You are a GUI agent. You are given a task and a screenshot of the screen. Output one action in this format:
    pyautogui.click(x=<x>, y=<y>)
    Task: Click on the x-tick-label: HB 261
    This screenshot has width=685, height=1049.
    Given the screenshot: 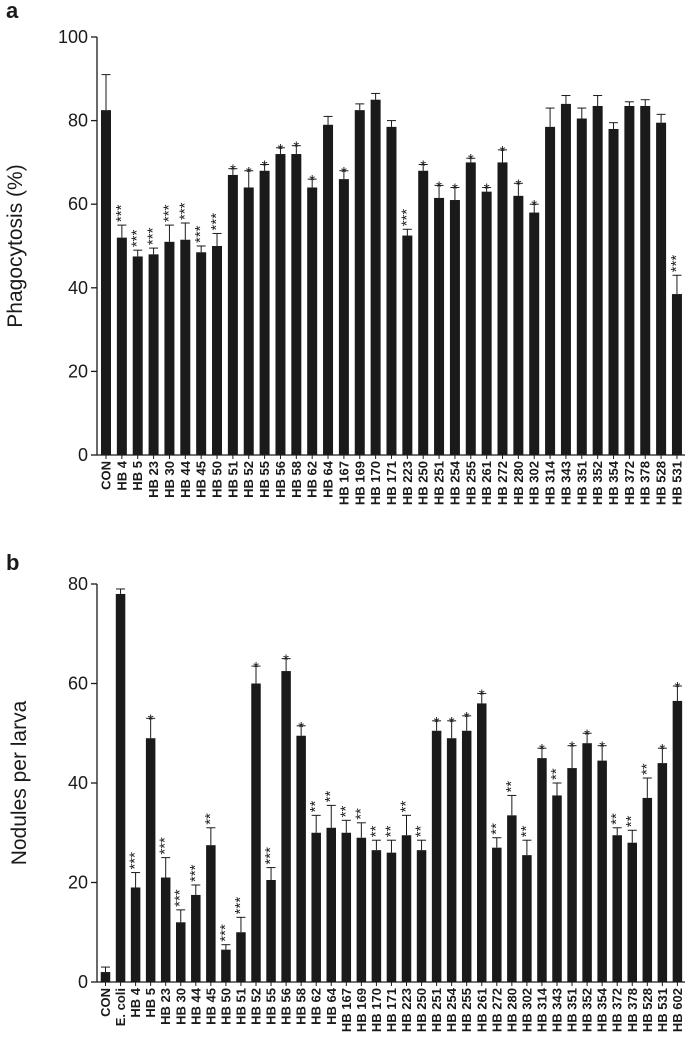 What is the action you would take?
    pyautogui.click(x=481, y=1010)
    